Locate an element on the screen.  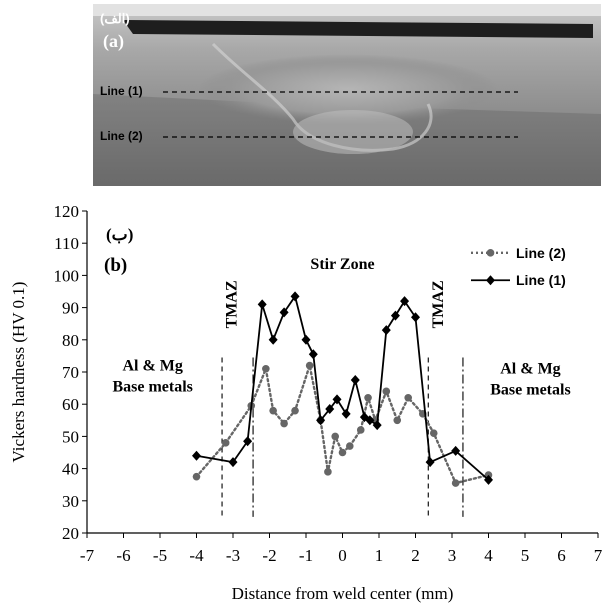
y-tick-label: 30 is located at coordinates (70, 501).